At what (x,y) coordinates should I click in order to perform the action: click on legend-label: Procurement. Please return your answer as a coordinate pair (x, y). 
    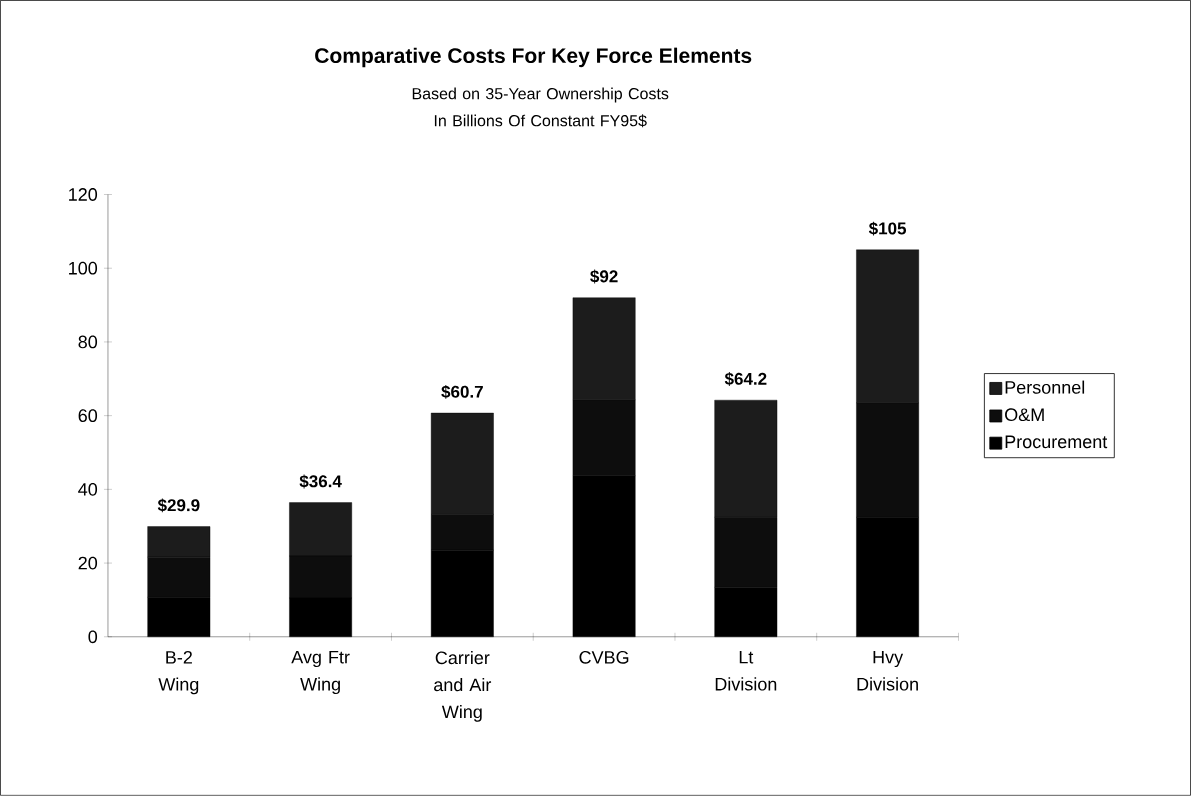
    Looking at the image, I should click on (1056, 442).